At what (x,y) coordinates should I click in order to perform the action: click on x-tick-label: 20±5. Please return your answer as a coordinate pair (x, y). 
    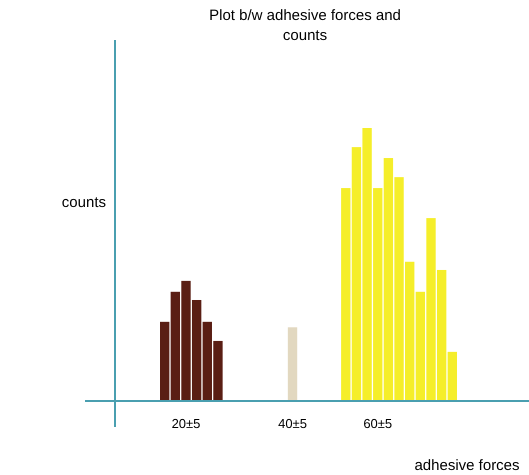
    Looking at the image, I should click on (186, 423).